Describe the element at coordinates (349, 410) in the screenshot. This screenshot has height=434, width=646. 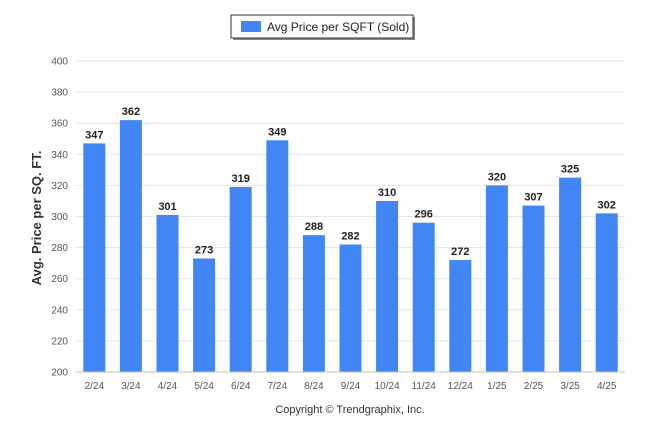
I see `copyright-footer: Copyright © Trendgraphix, Inc.` at that location.